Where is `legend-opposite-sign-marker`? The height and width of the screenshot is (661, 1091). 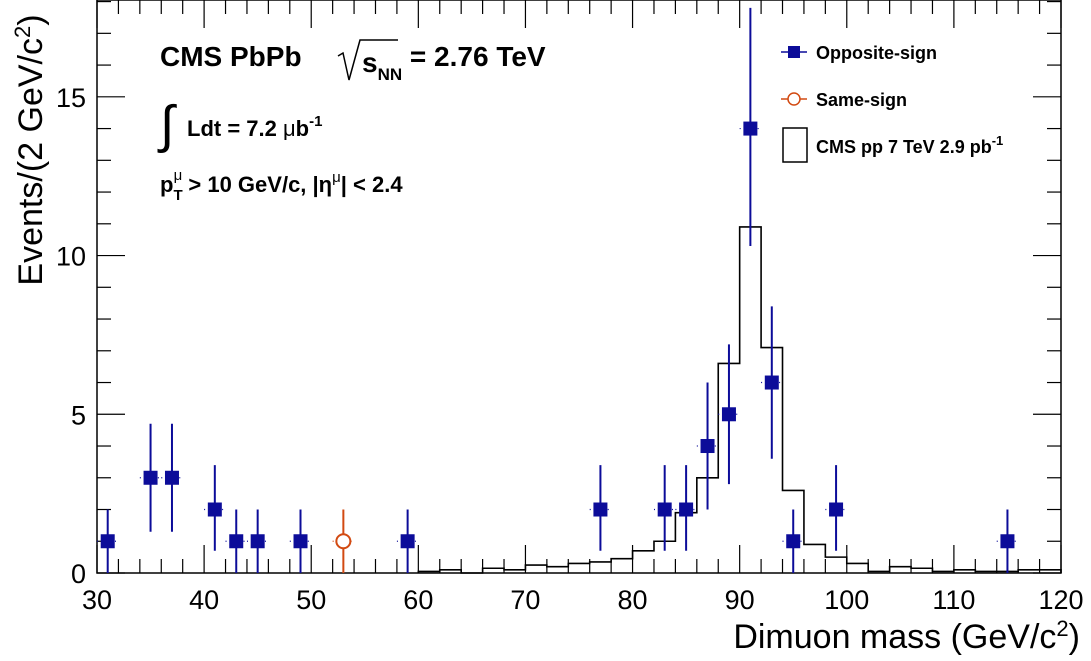 legend-opposite-sign-marker is located at coordinates (794, 52).